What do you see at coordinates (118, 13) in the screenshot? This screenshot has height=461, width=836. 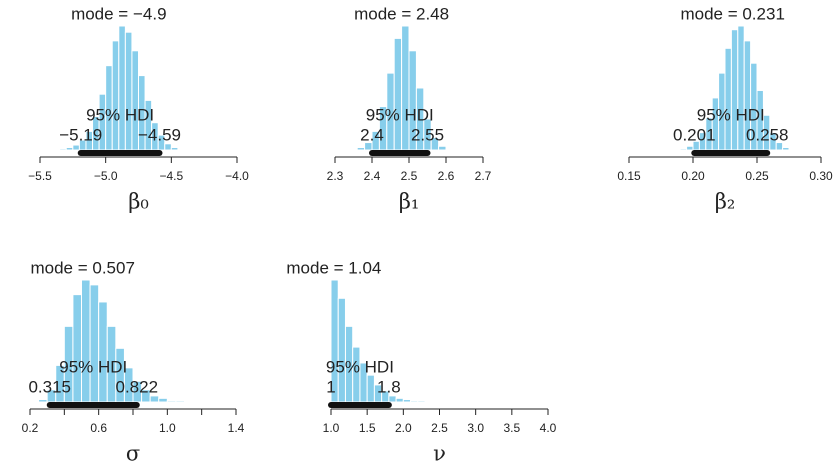 I see `mode-label: mode = −4.9` at bounding box center [118, 13].